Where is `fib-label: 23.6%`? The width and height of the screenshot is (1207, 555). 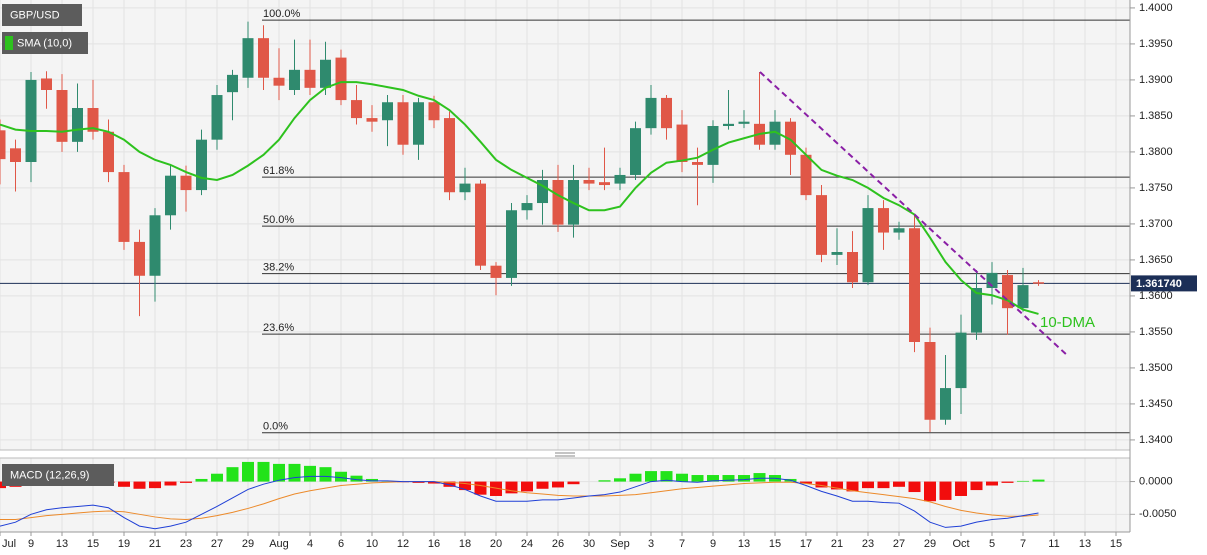
fib-label: 23.6% is located at coordinates (278, 328).